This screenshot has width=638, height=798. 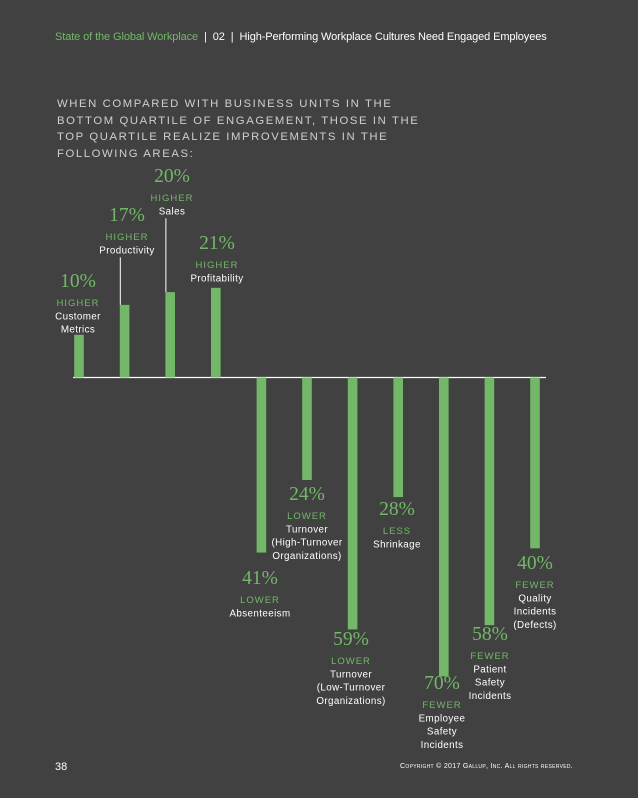 What do you see at coordinates (216, 278) in the screenshot?
I see `category-label-4-1: Profitability` at bounding box center [216, 278].